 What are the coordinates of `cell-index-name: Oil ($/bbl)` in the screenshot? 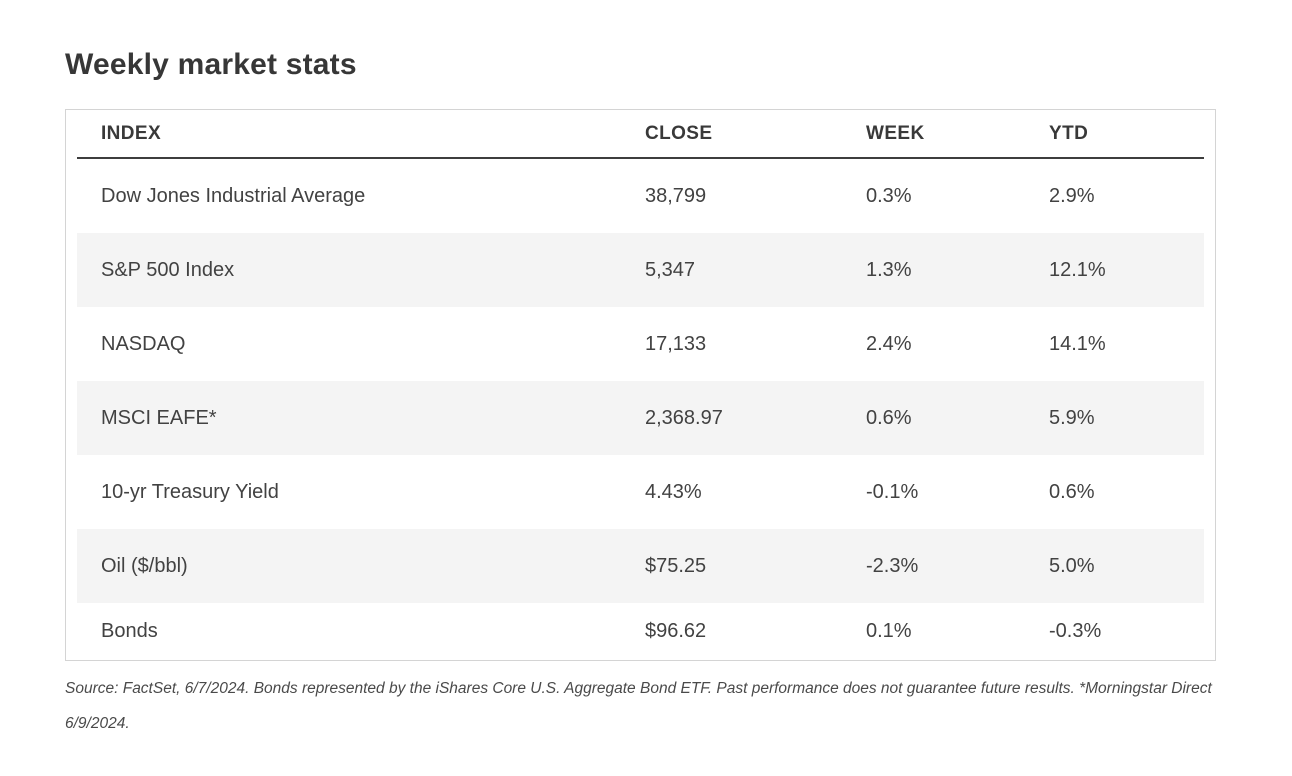 It's located at (144, 565).